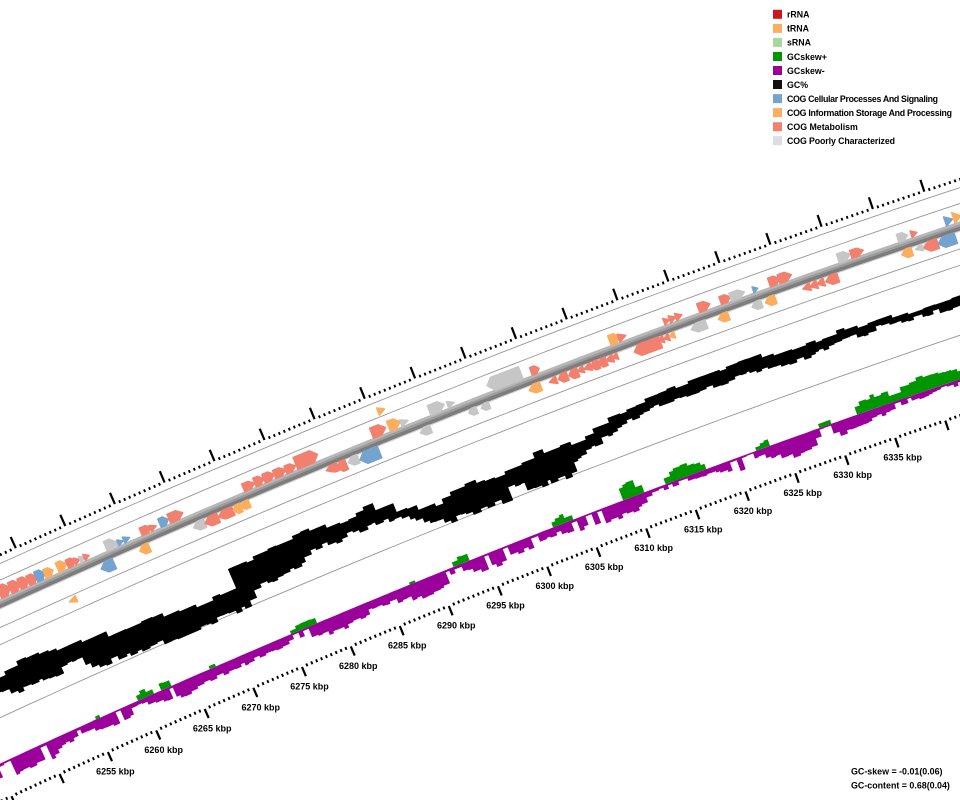  I want to click on svg-text: 6330 kbp, so click(852, 475).